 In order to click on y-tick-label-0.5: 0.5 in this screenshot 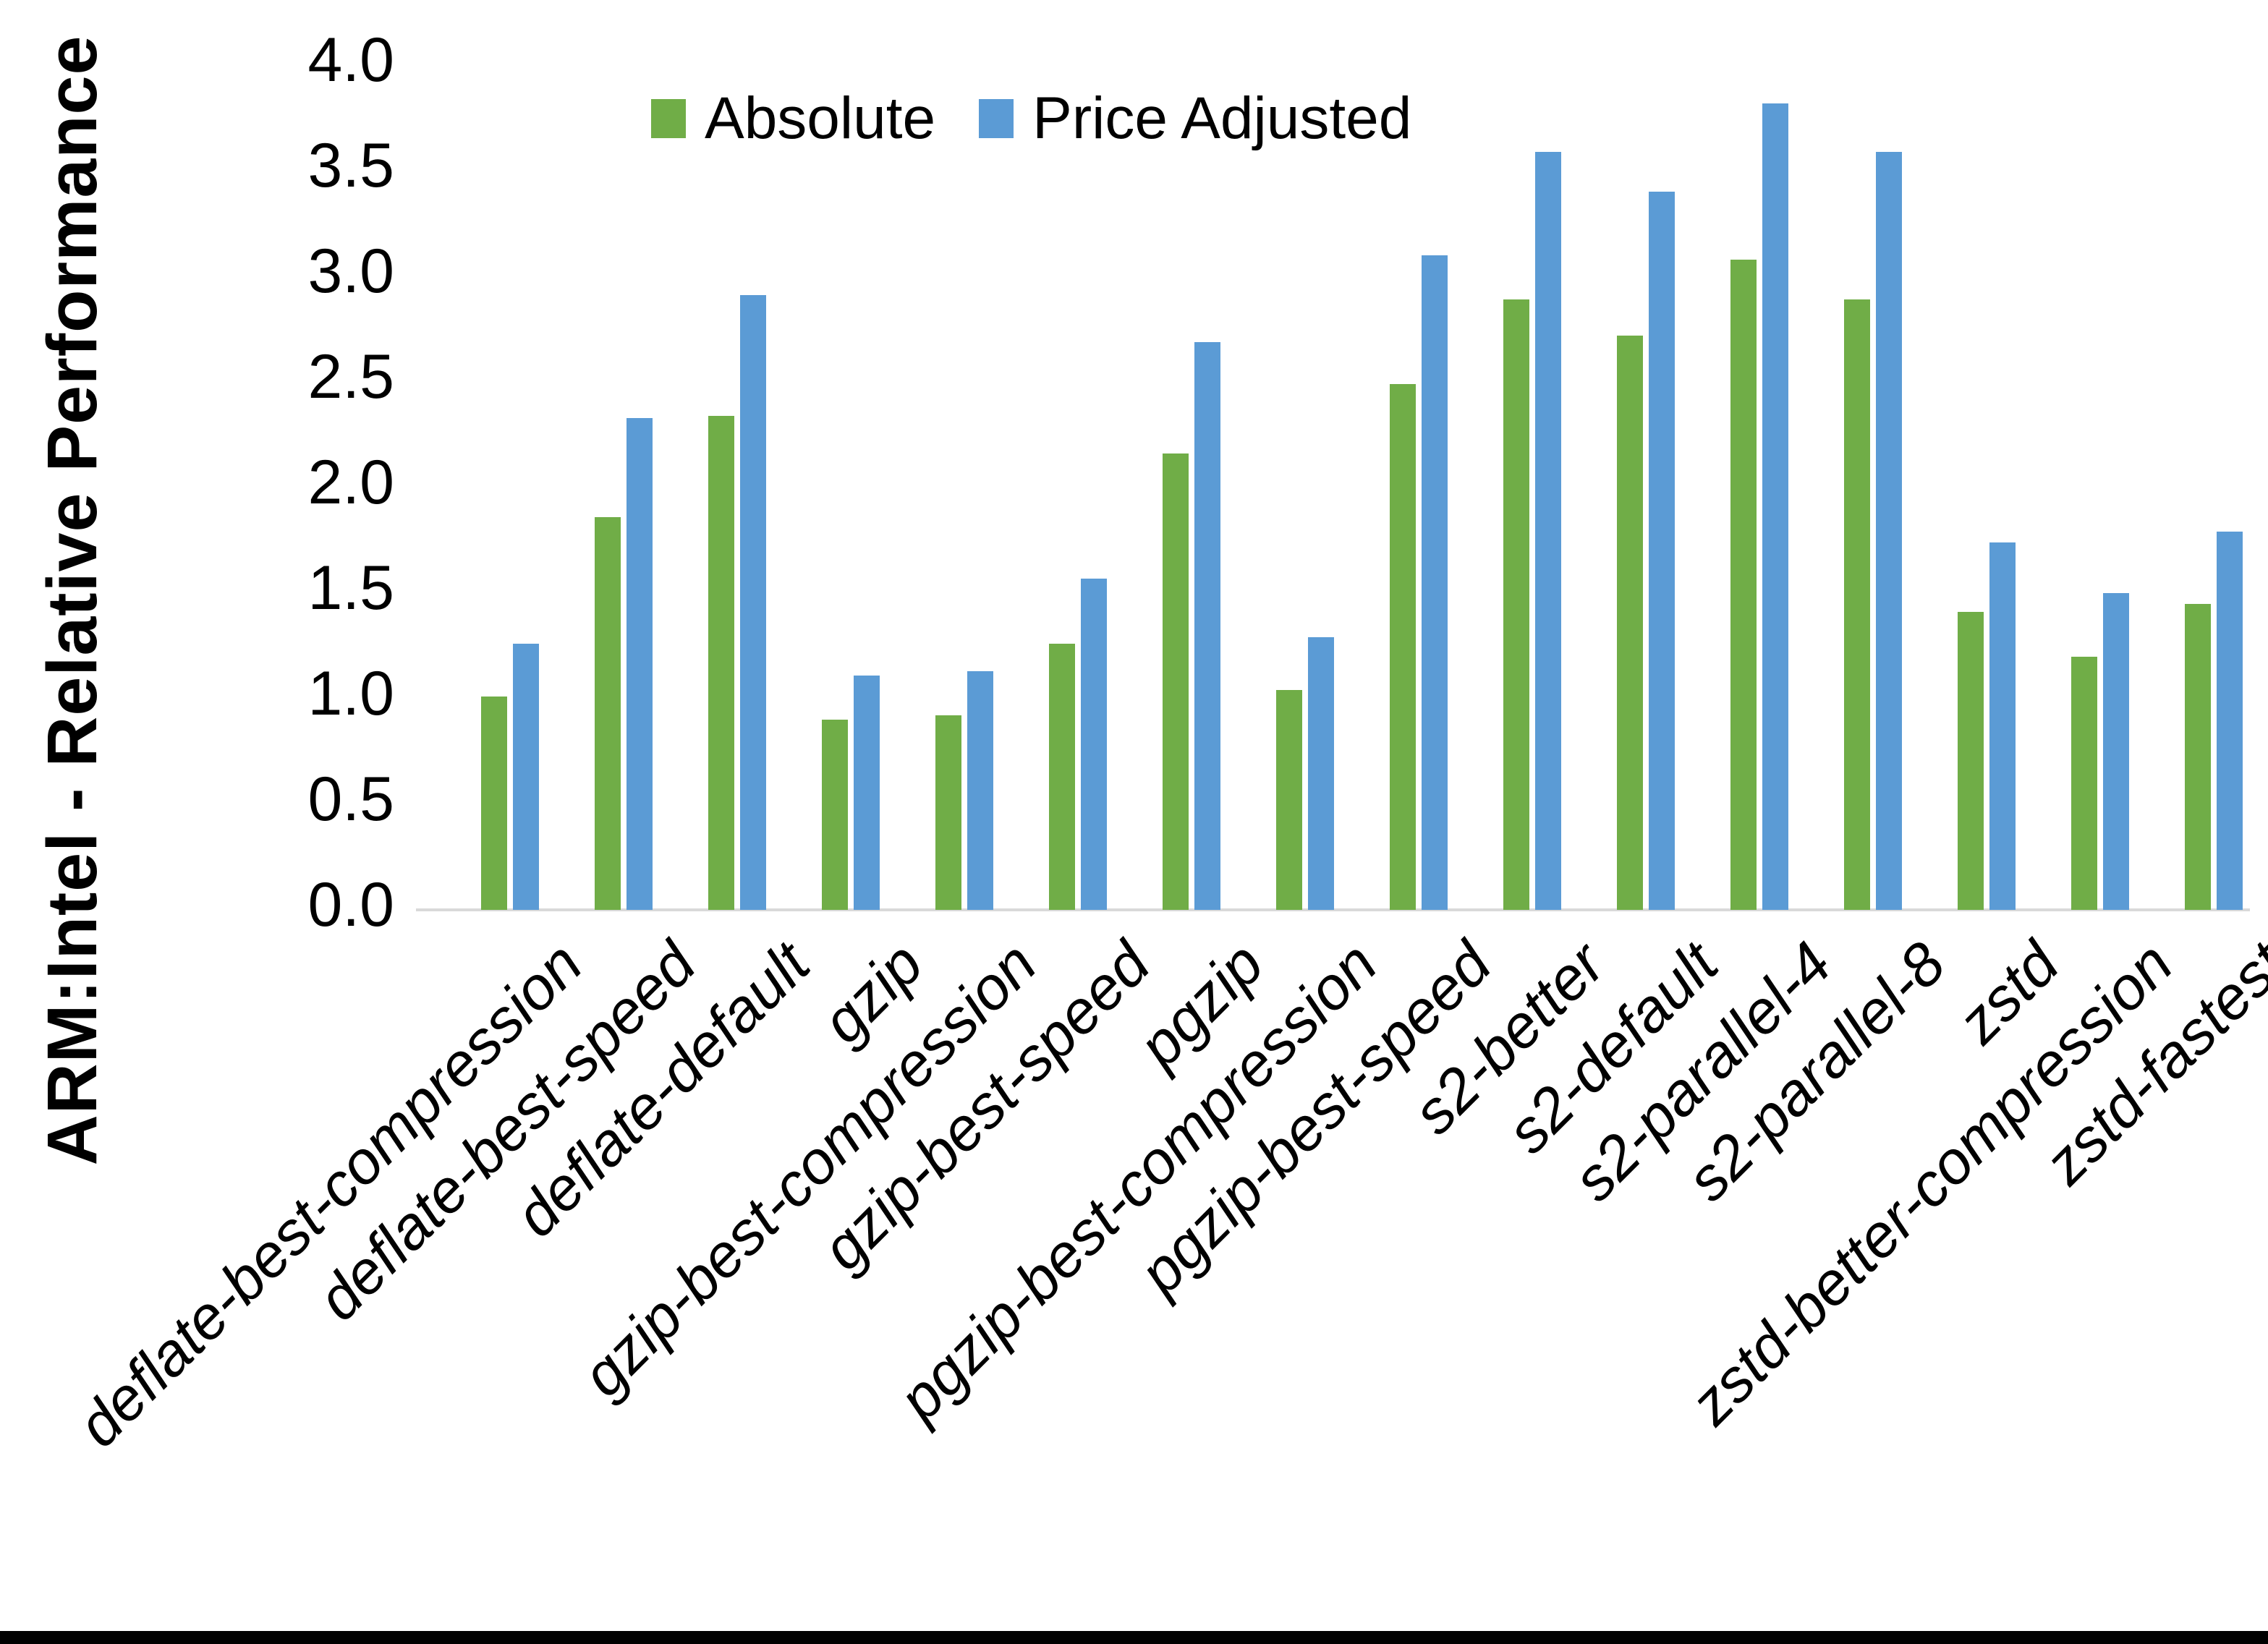, I will do `click(350, 799)`.